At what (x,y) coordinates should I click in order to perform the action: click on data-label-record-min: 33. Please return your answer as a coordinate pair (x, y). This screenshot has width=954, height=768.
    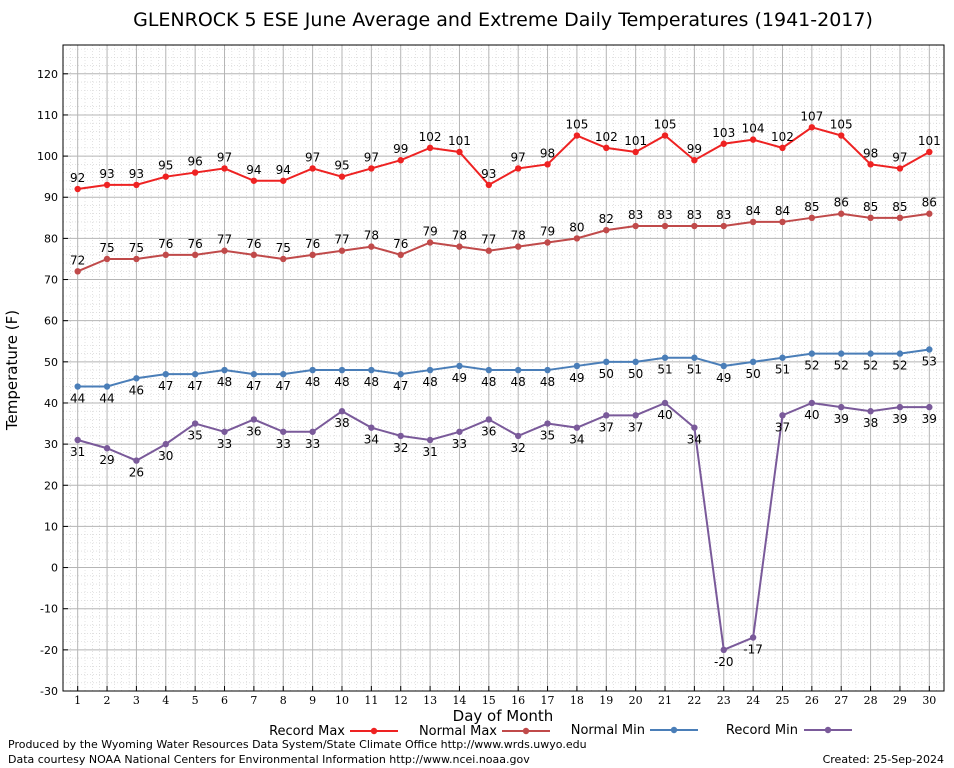
    Looking at the image, I should click on (283, 444).